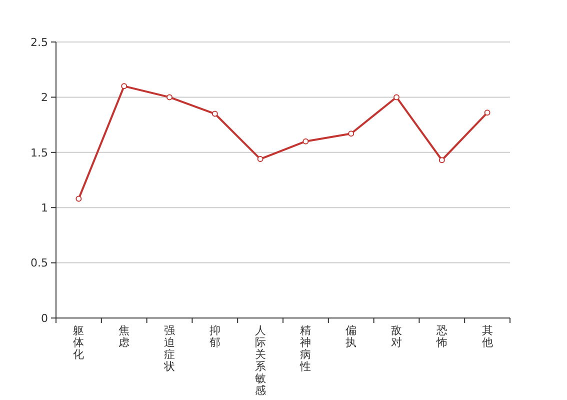  Describe the element at coordinates (260, 360) in the screenshot. I see `x-tick-label: 人际关系敏感` at that location.